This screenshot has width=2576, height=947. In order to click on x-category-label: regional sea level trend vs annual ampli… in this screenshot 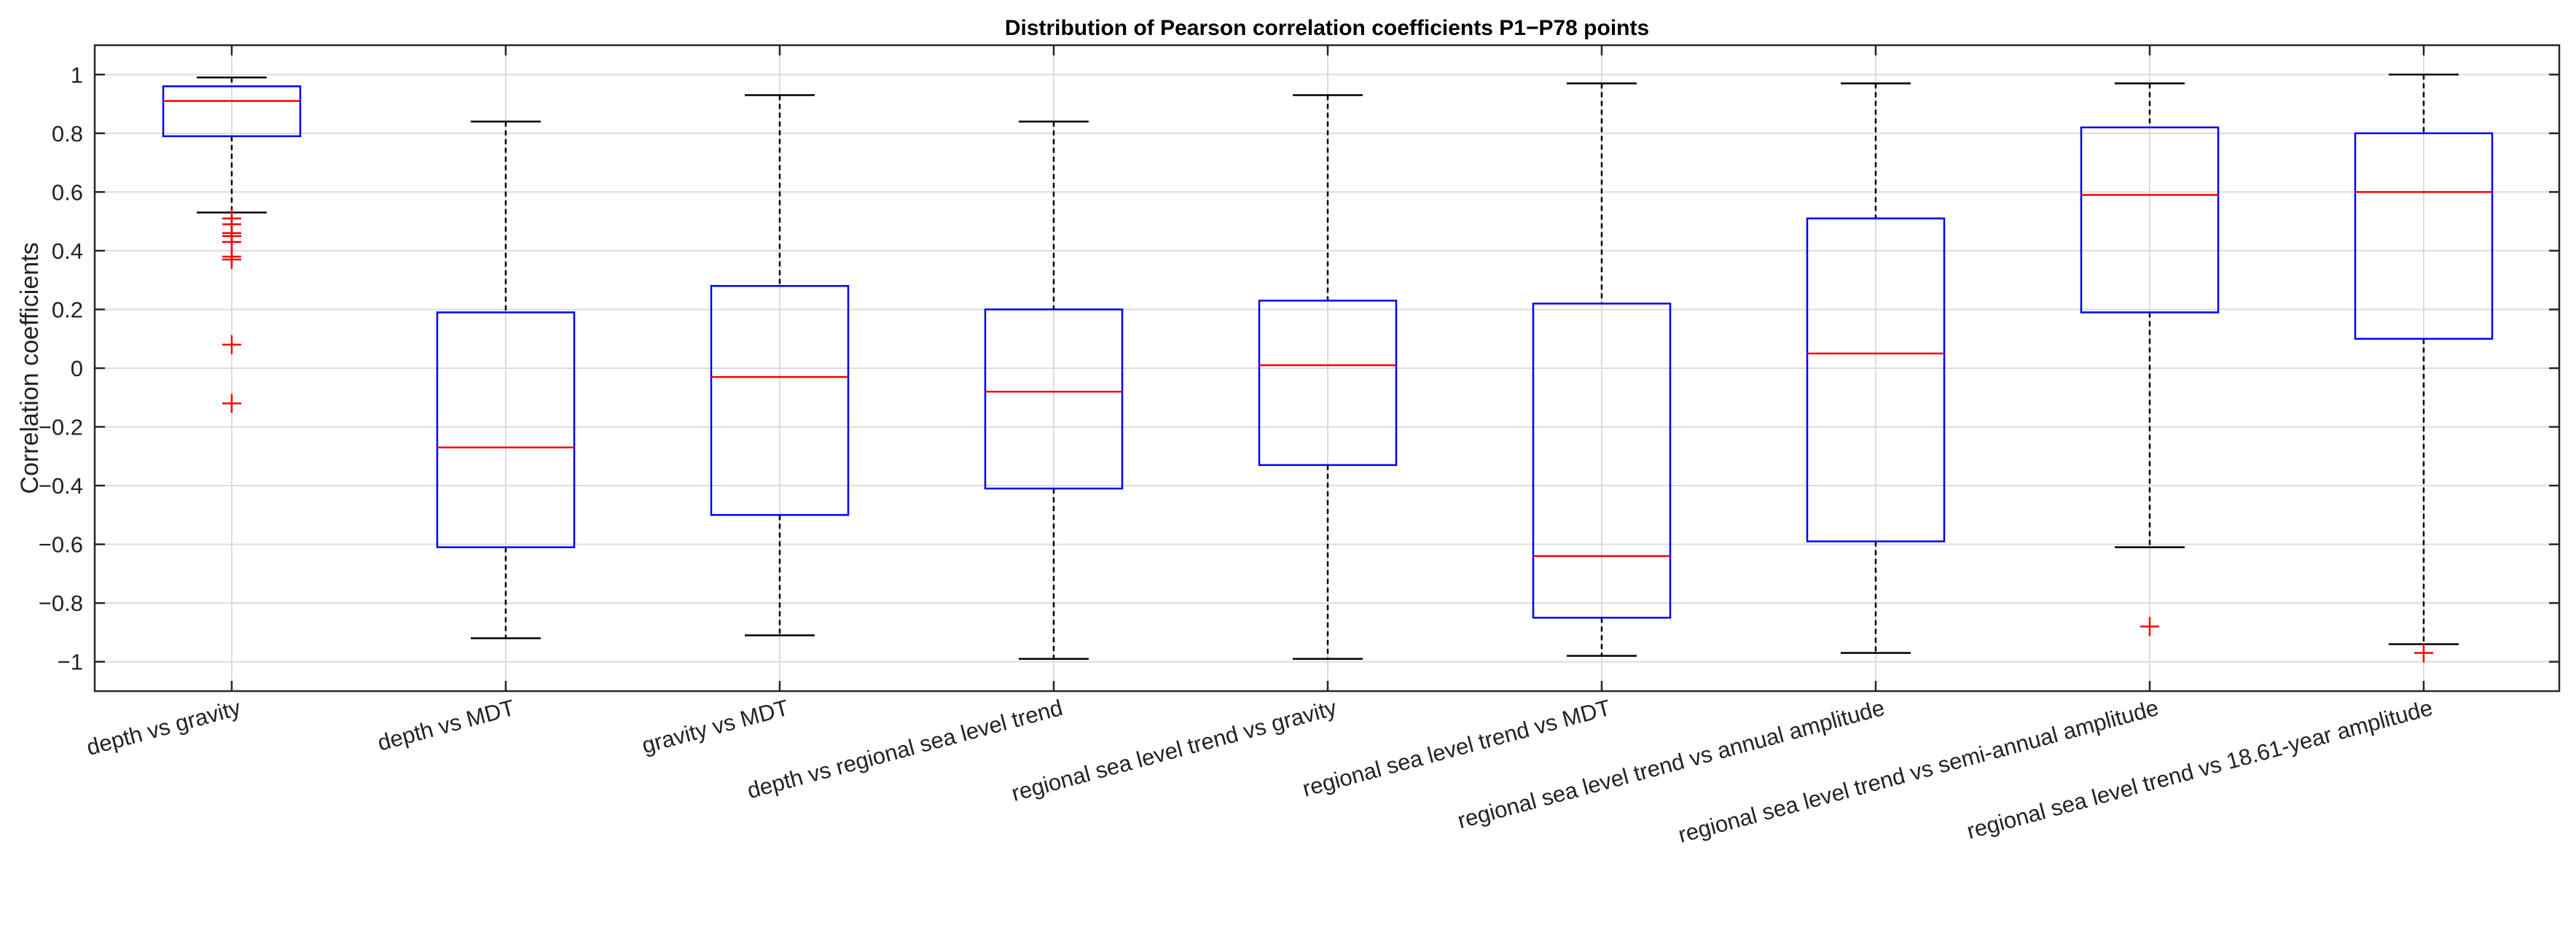, I will do `click(1671, 764)`.